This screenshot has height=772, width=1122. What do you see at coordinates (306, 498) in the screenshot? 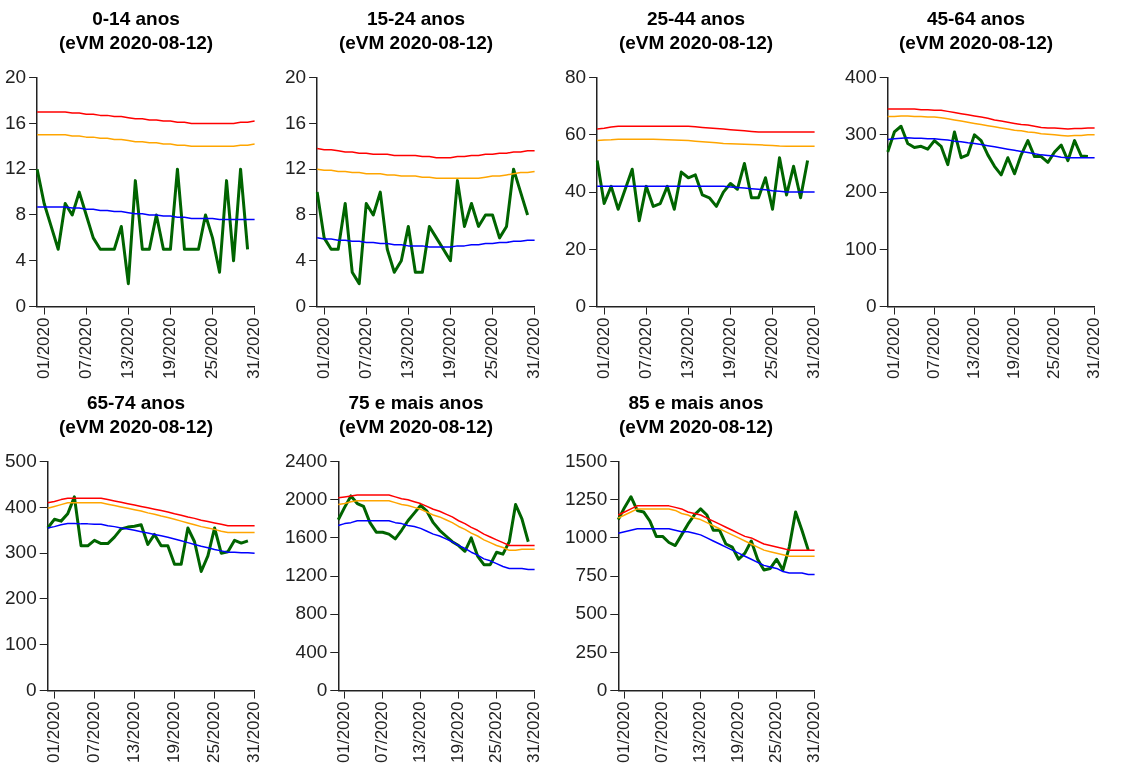
I see `y-tick-label: 2000` at bounding box center [306, 498].